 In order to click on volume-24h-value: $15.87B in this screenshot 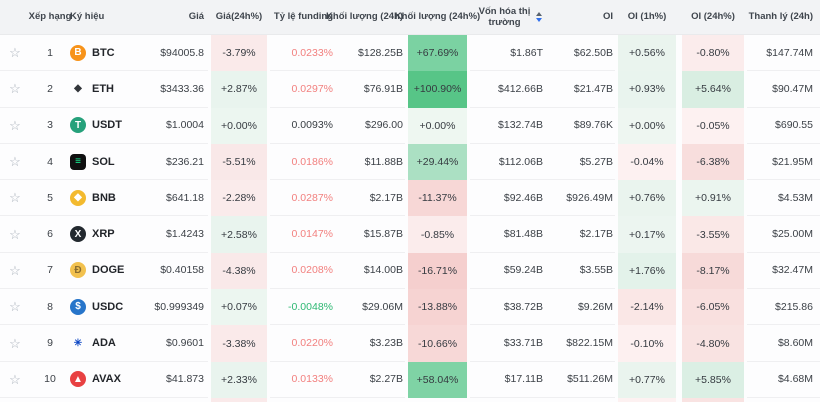, I will do `click(370, 234)`.